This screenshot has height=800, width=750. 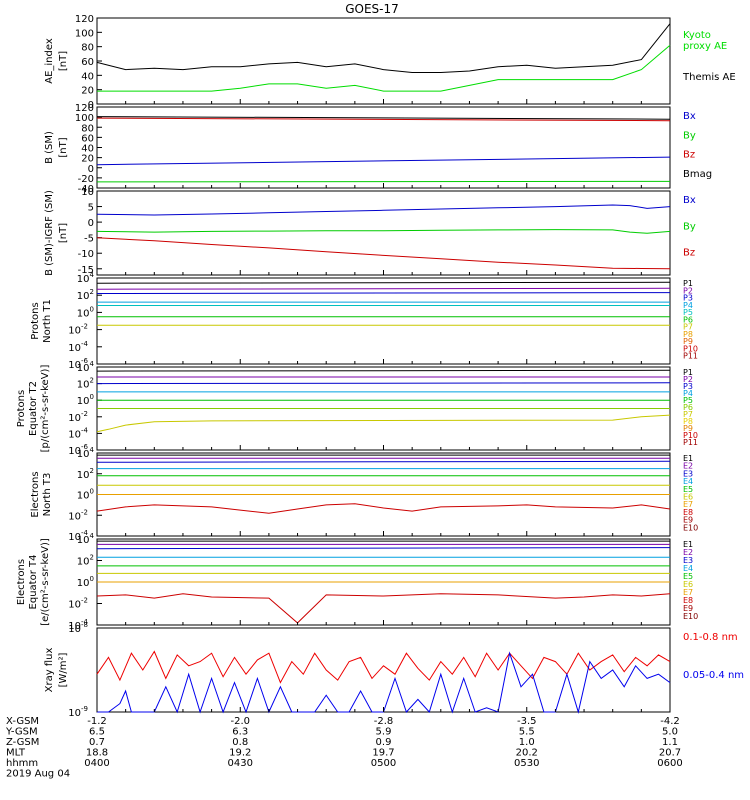 What do you see at coordinates (697, 174) in the screenshot?
I see `legend-label: Bmag` at bounding box center [697, 174].